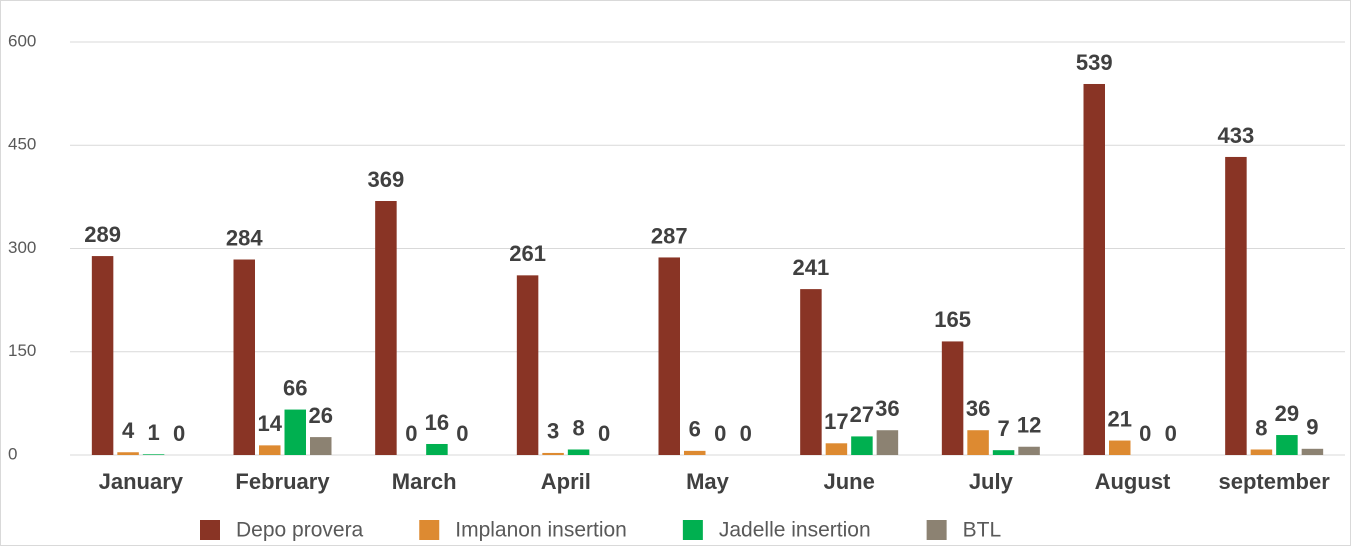 This screenshot has width=1351, height=546. Describe the element at coordinates (437, 422) in the screenshot. I see `data-label: 16` at that location.